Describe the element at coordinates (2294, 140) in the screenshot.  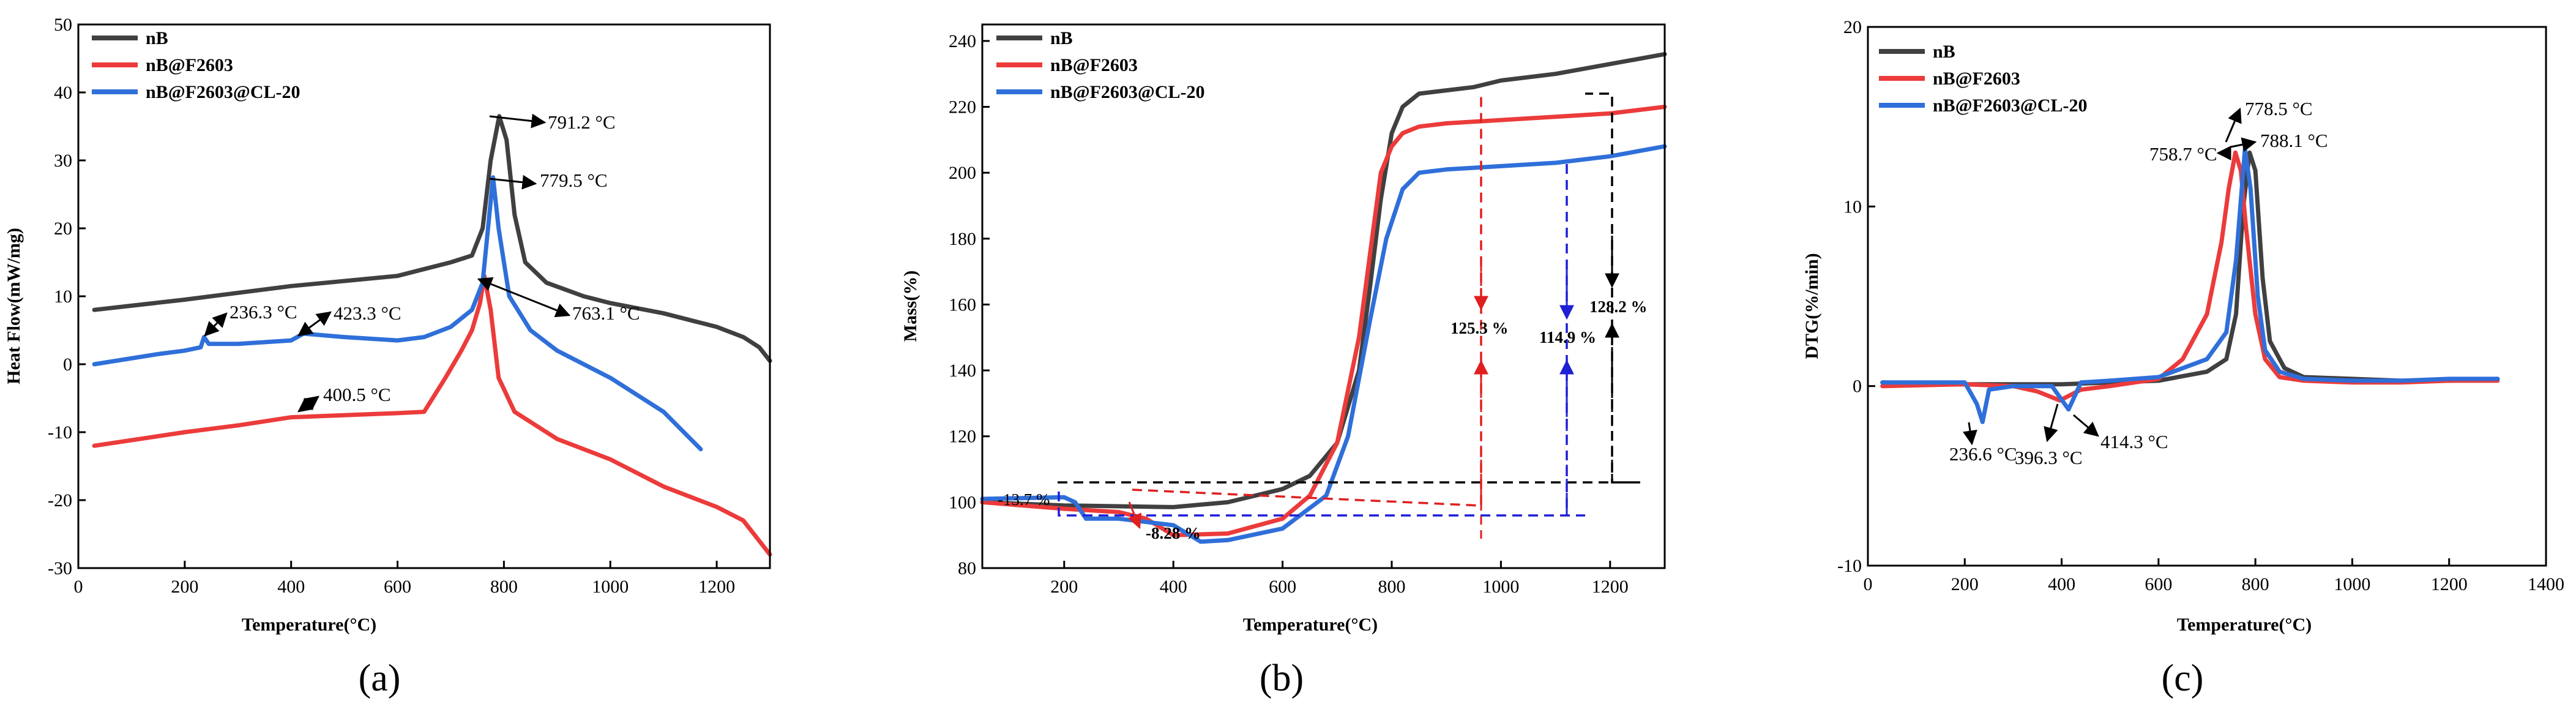
I see `annotation-label: 788.1 °C` at that location.